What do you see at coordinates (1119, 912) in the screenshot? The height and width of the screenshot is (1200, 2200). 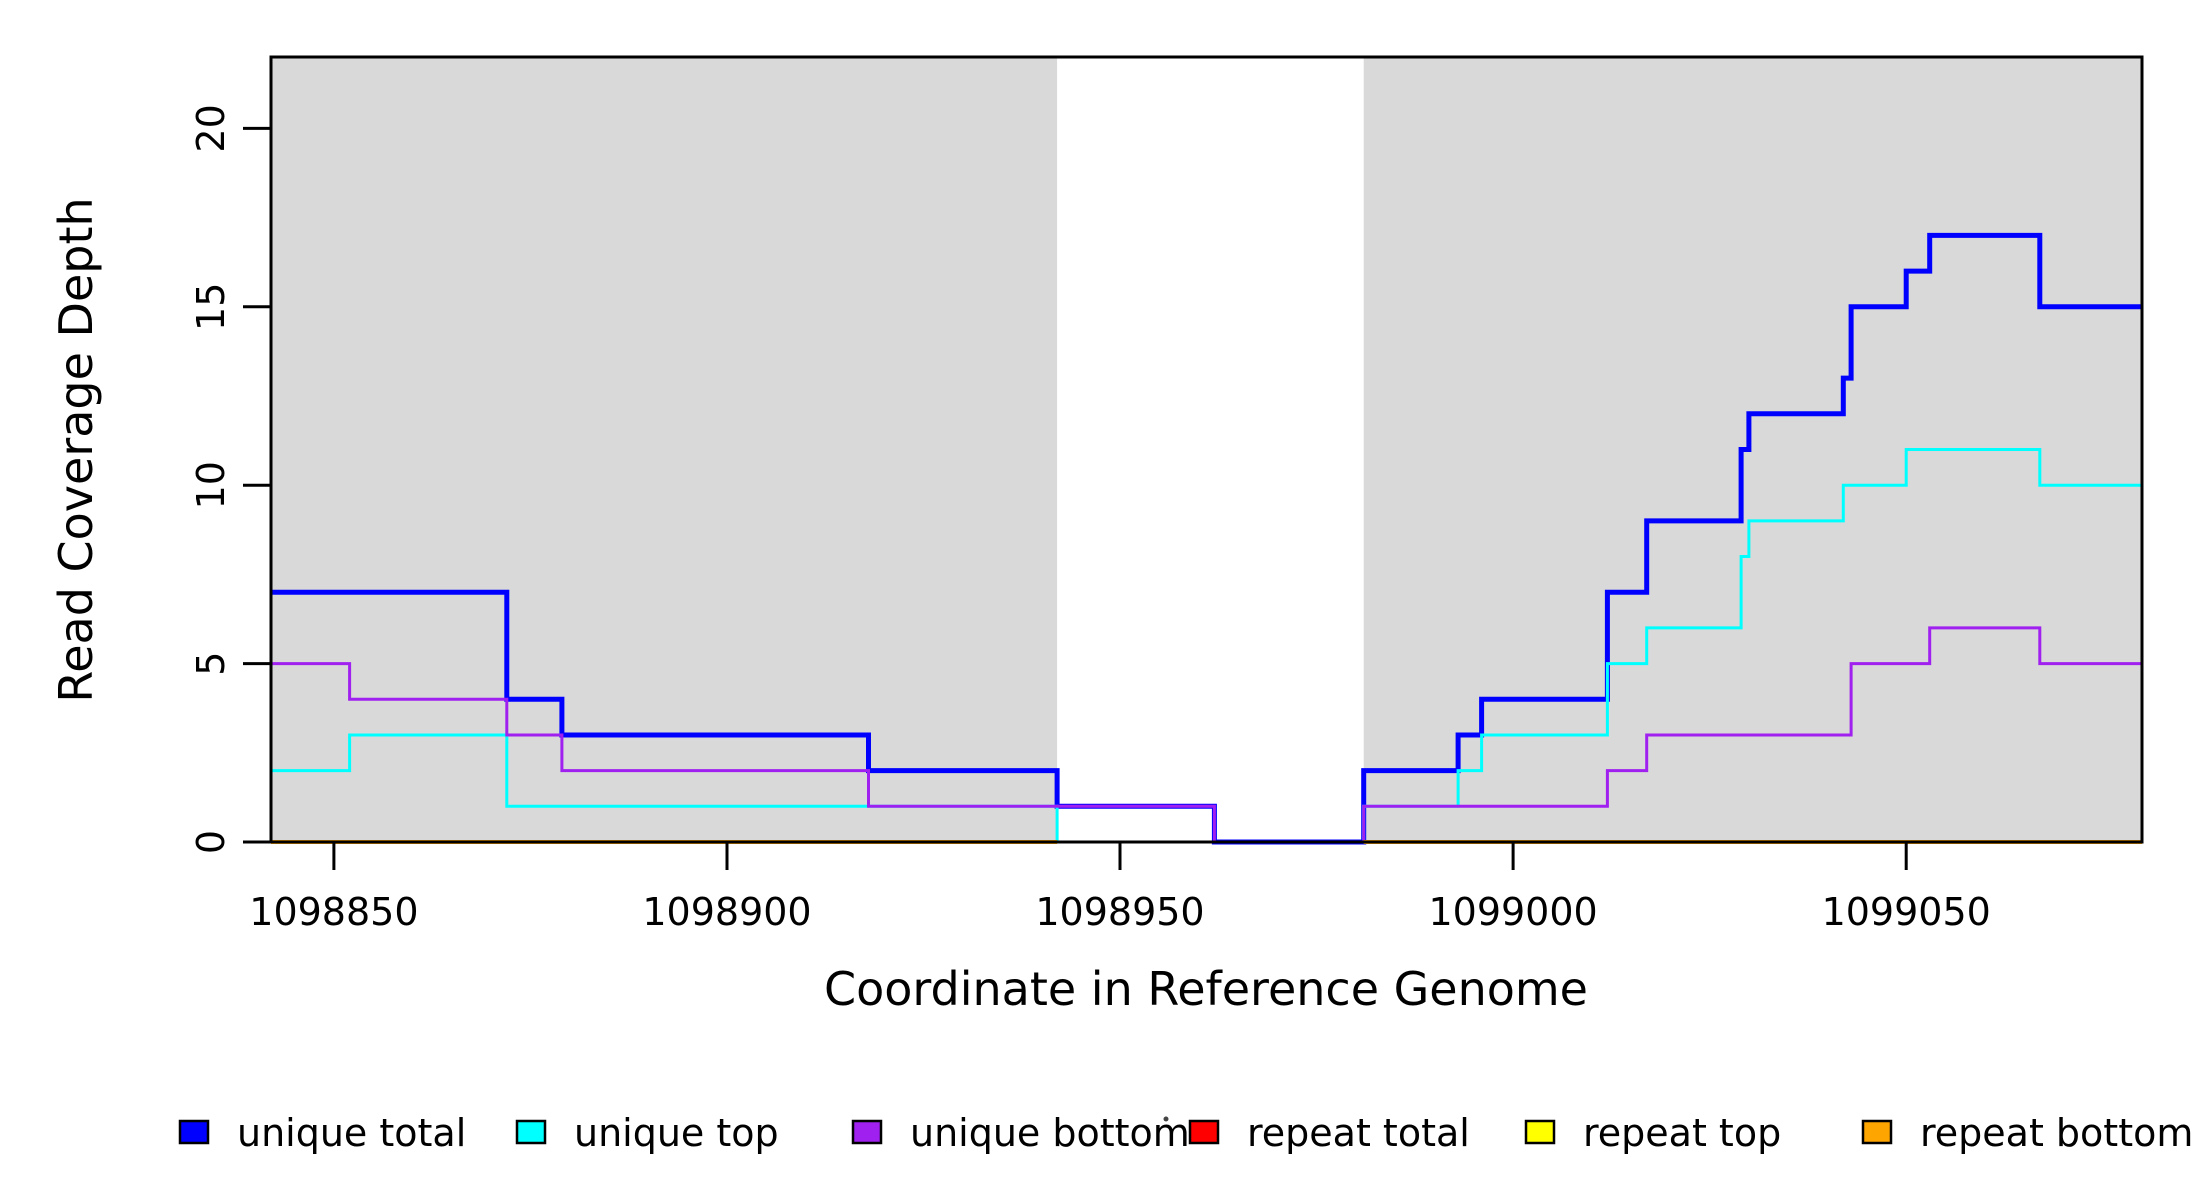 I see `x-tick-label: 1098950` at bounding box center [1119, 912].